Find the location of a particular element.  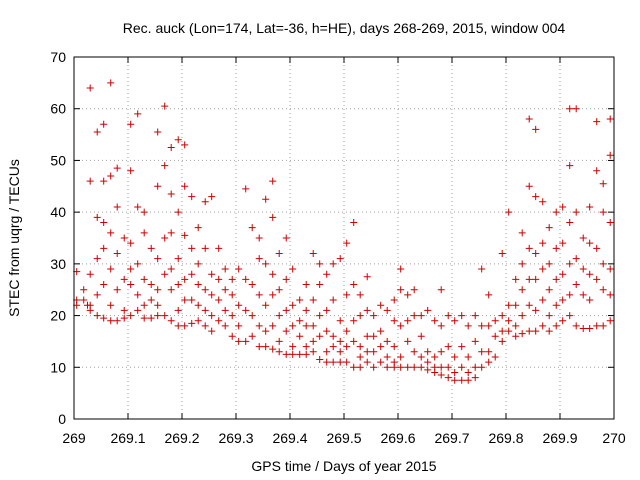

y-tick-label: 40 is located at coordinates (58, 212).